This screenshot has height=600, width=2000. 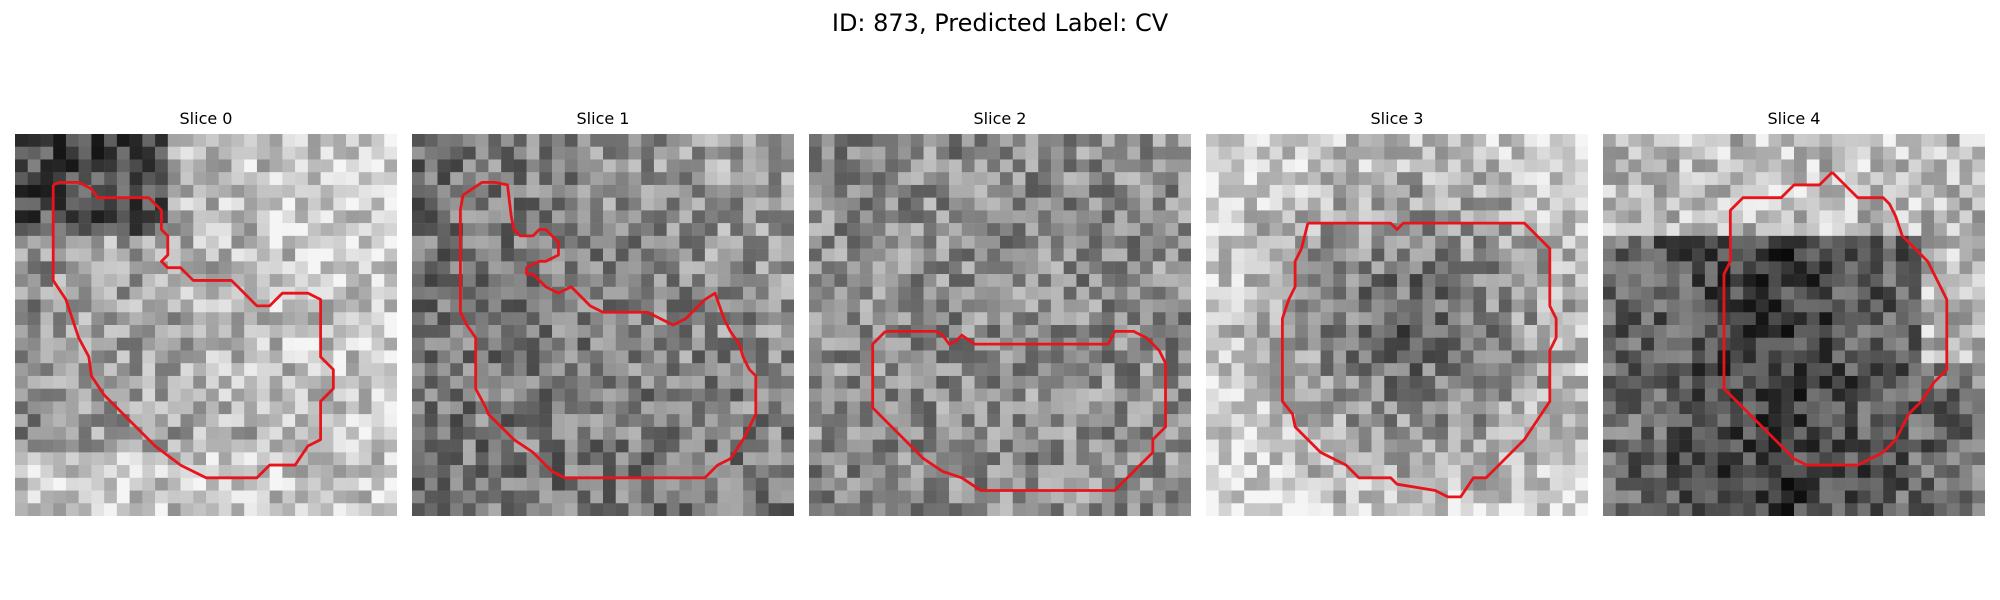 I want to click on slice-title: Slice 1, so click(x=603, y=118).